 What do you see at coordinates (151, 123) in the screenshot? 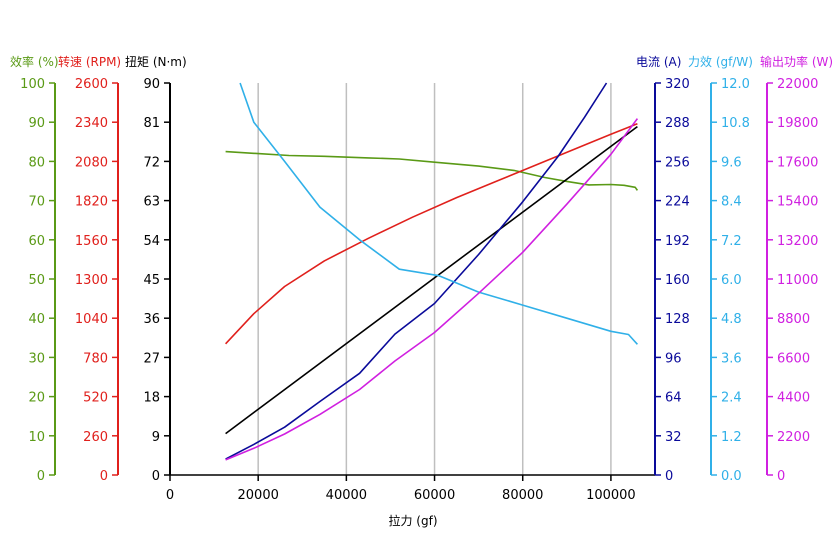
I see `y-tick-label-torque: 81` at bounding box center [151, 123].